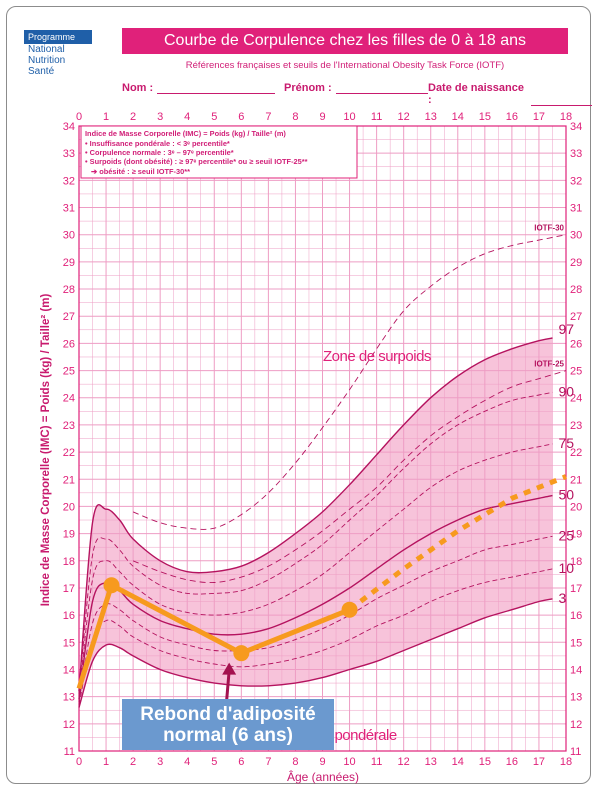 The width and height of the screenshot is (599, 792). I want to click on field-nom: Nom :, so click(199, 88).